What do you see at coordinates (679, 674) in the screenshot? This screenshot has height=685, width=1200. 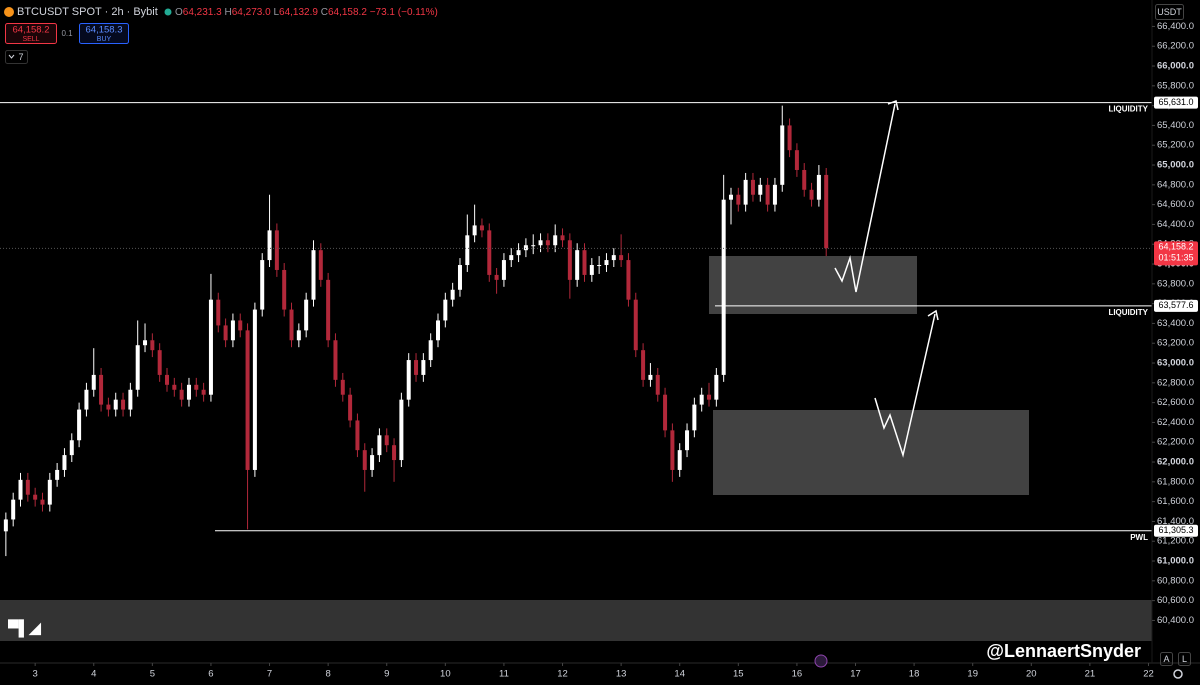 I see `x-tick-label: 14` at bounding box center [679, 674].